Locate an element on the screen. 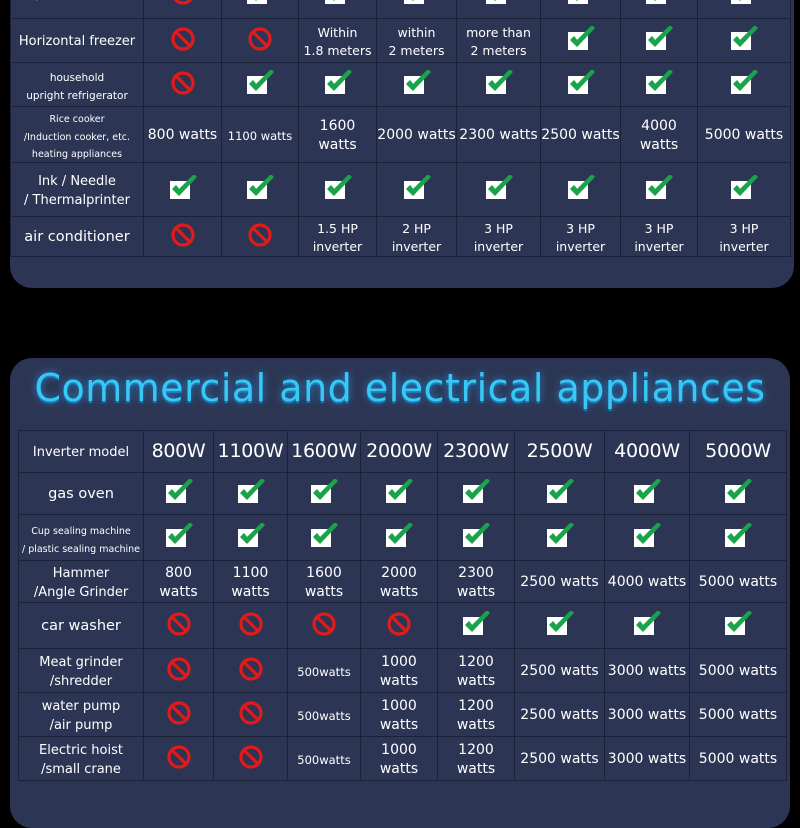 The width and height of the screenshot is (800, 828). table-row: Ink / Needle / Thermalprinter is located at coordinates (400, 189).